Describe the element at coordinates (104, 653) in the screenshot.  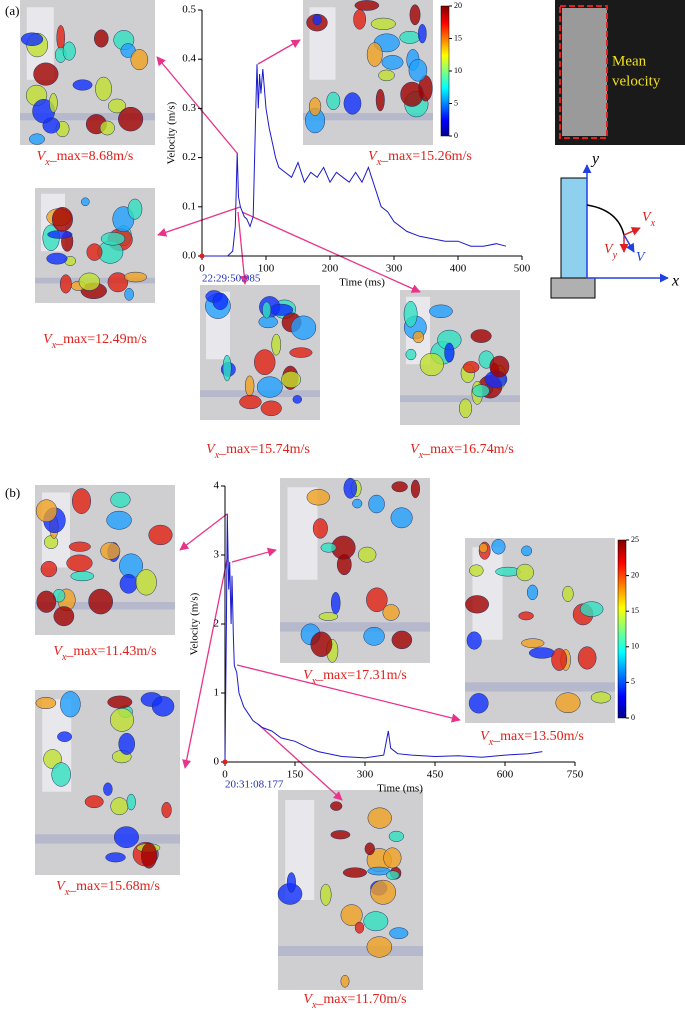
I see `snapshot-label: Vx_max=11.43m/s` at that location.